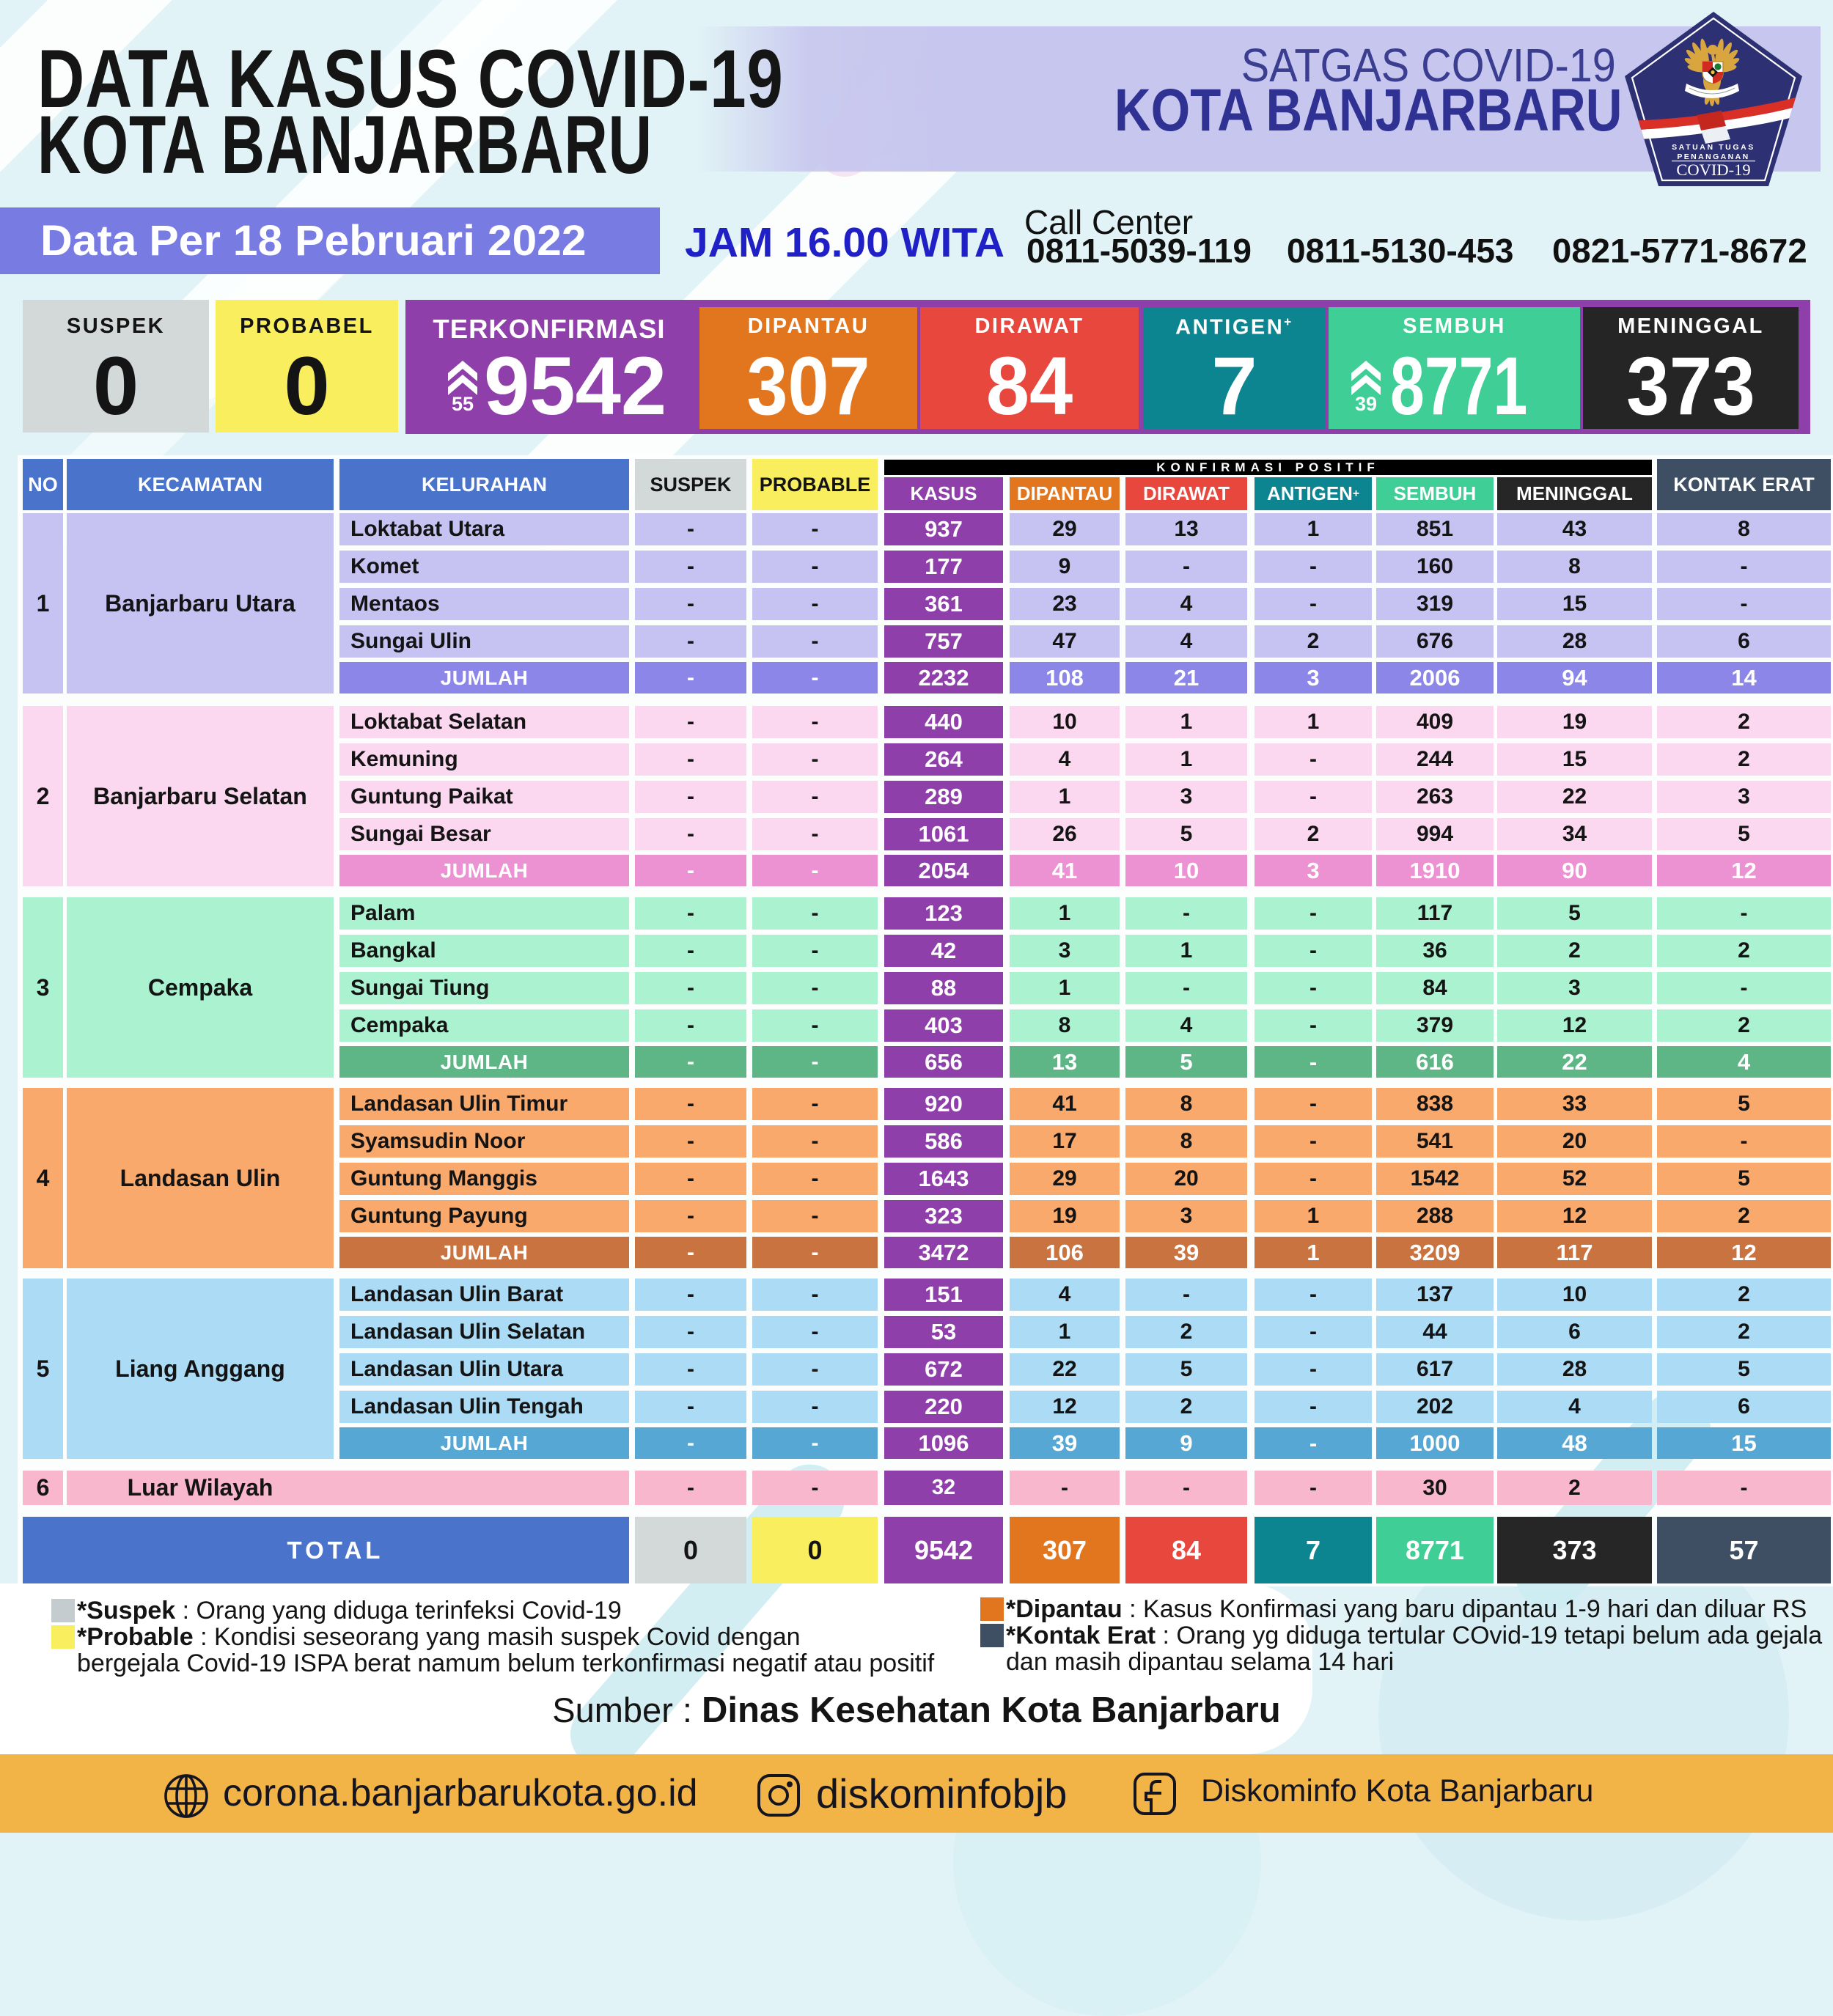 This screenshot has height=2016, width=1833. What do you see at coordinates (1713, 147) in the screenshot?
I see `svg-text: SATUAN TUGAS` at bounding box center [1713, 147].